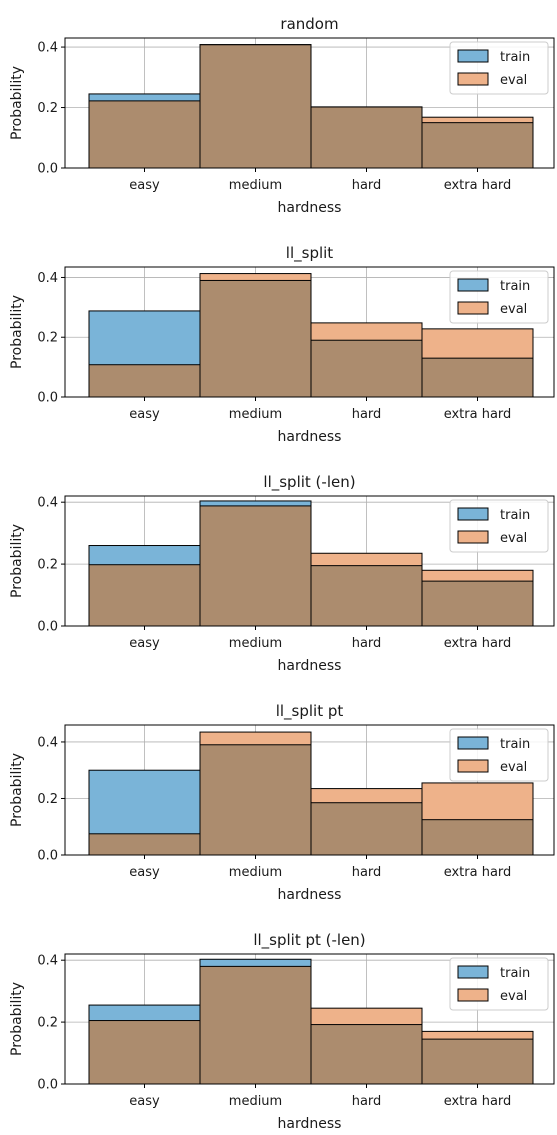  What do you see at coordinates (310, 711) in the screenshot?
I see `chart-title: ll_split pt` at bounding box center [310, 711].